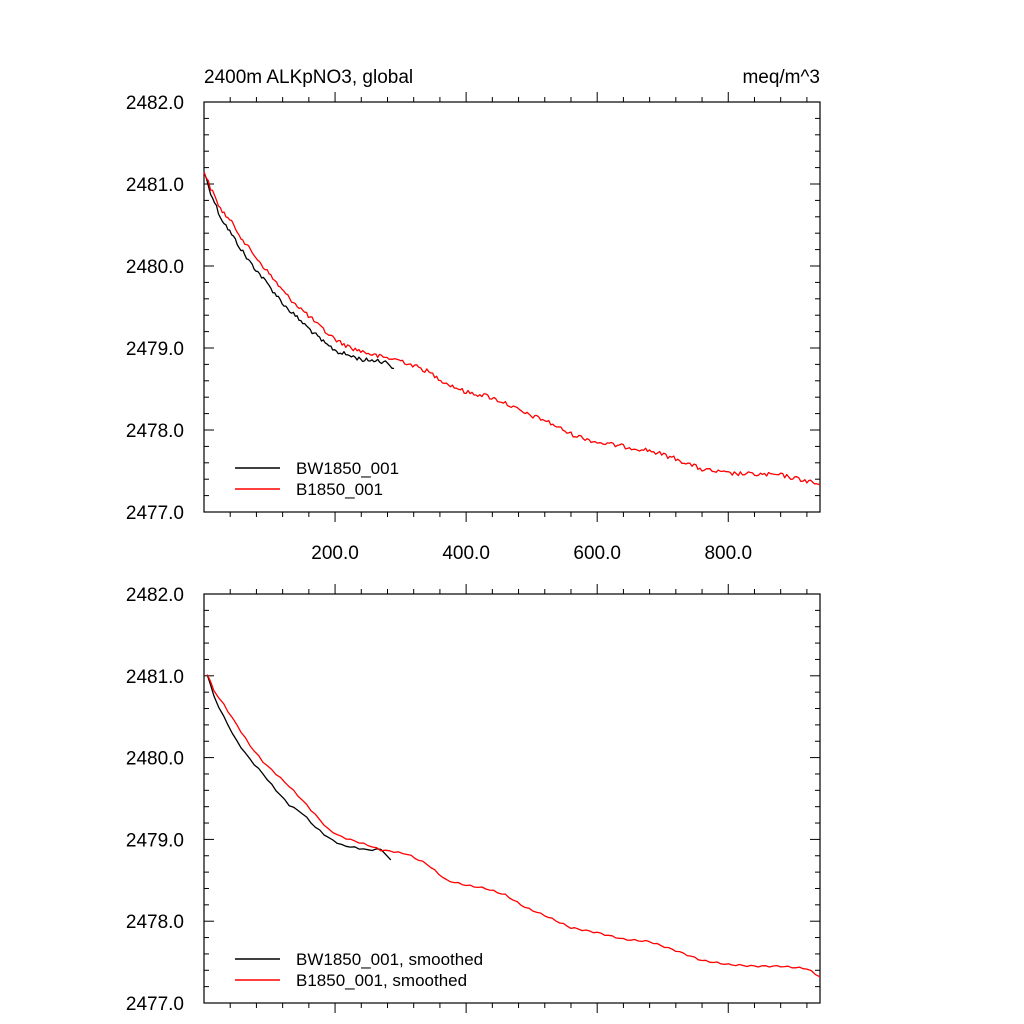  I want to click on x-tick-label: 800.0, so click(728, 553).